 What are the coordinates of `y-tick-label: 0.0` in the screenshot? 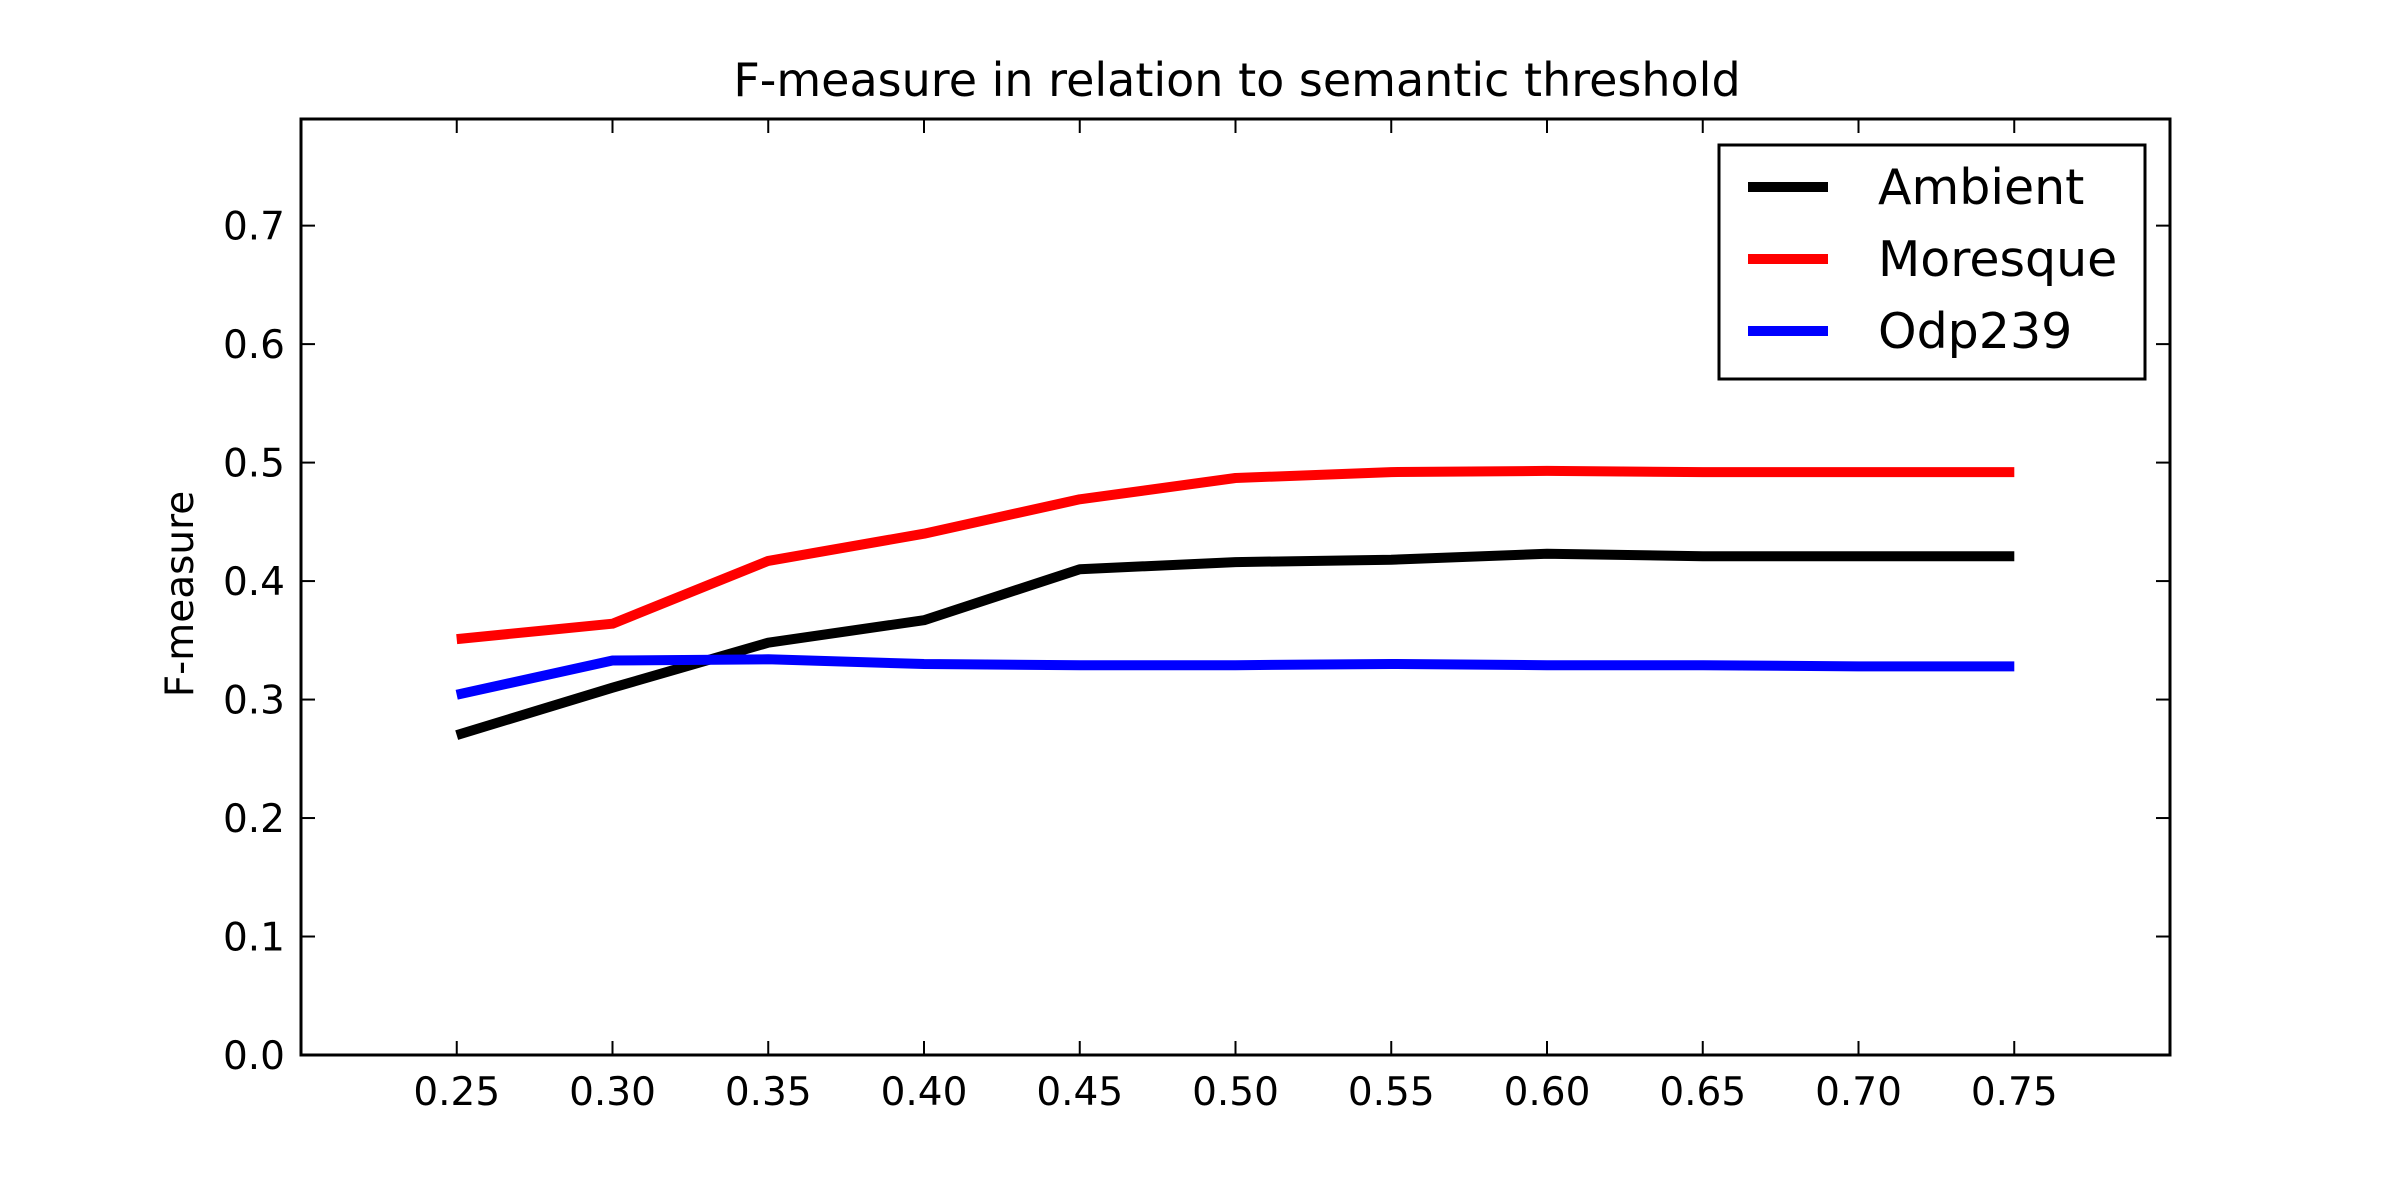 It's located at (254, 1056).